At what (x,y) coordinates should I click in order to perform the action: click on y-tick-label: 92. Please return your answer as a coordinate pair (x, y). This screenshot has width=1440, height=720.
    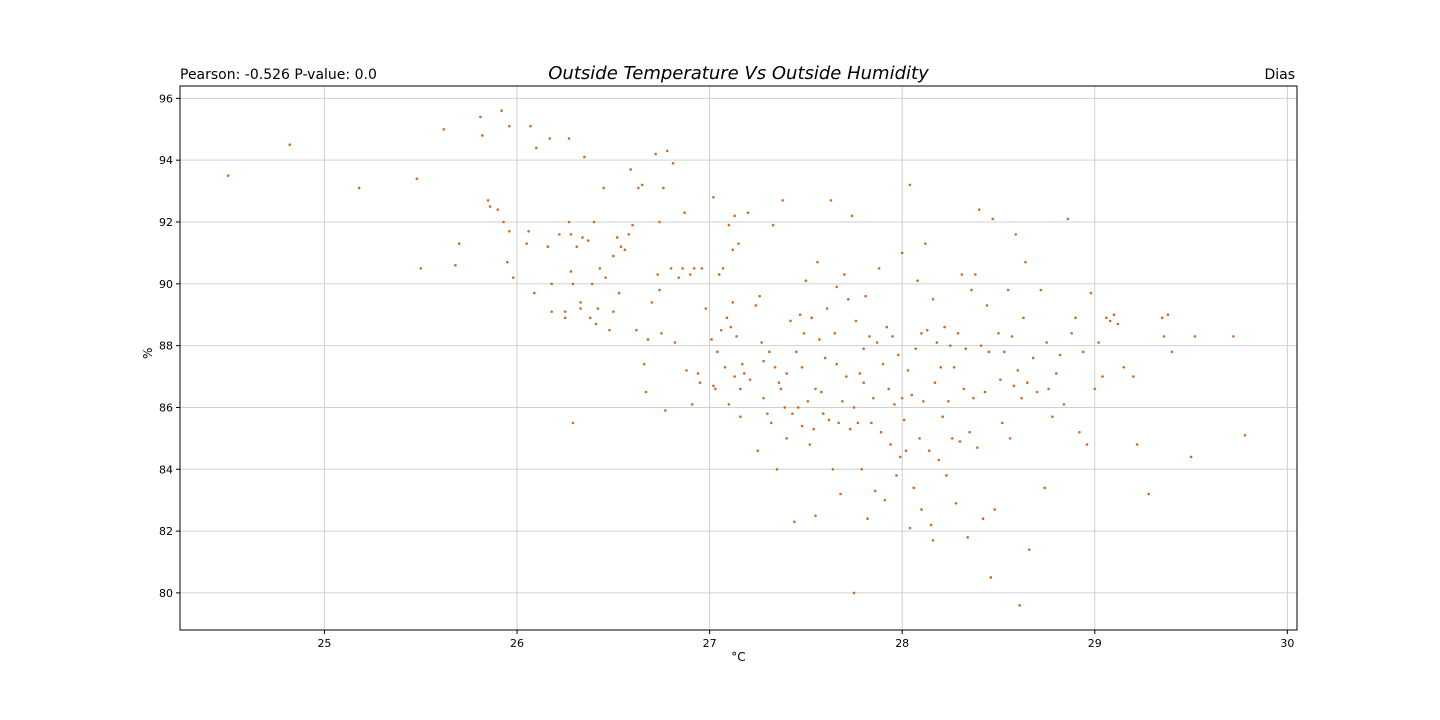
    Looking at the image, I should click on (166, 222).